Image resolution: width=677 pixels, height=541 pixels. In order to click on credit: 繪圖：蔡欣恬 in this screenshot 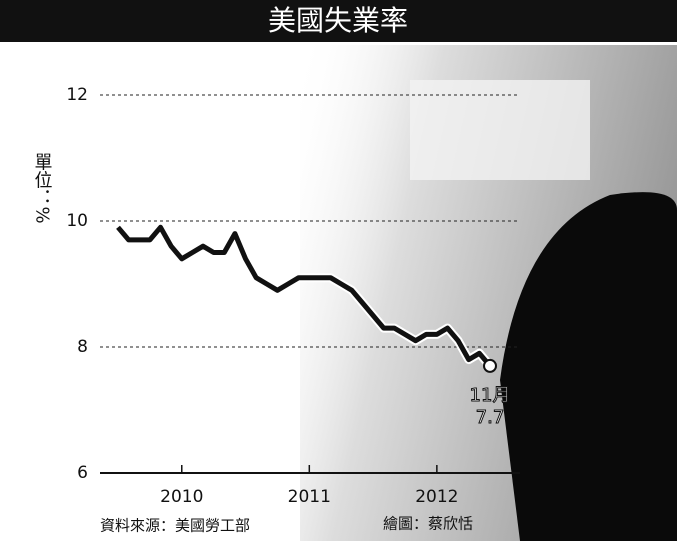, I will do `click(428, 524)`.